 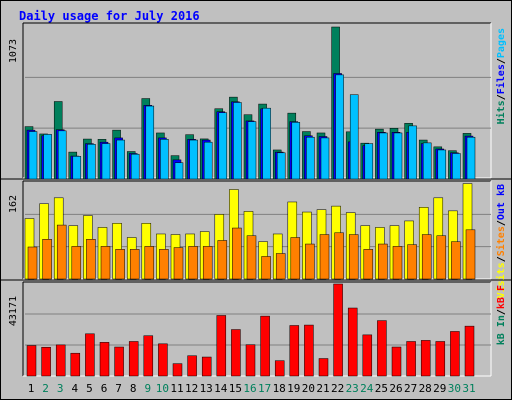 I want to click on day-label-6: 6, so click(x=104, y=388).